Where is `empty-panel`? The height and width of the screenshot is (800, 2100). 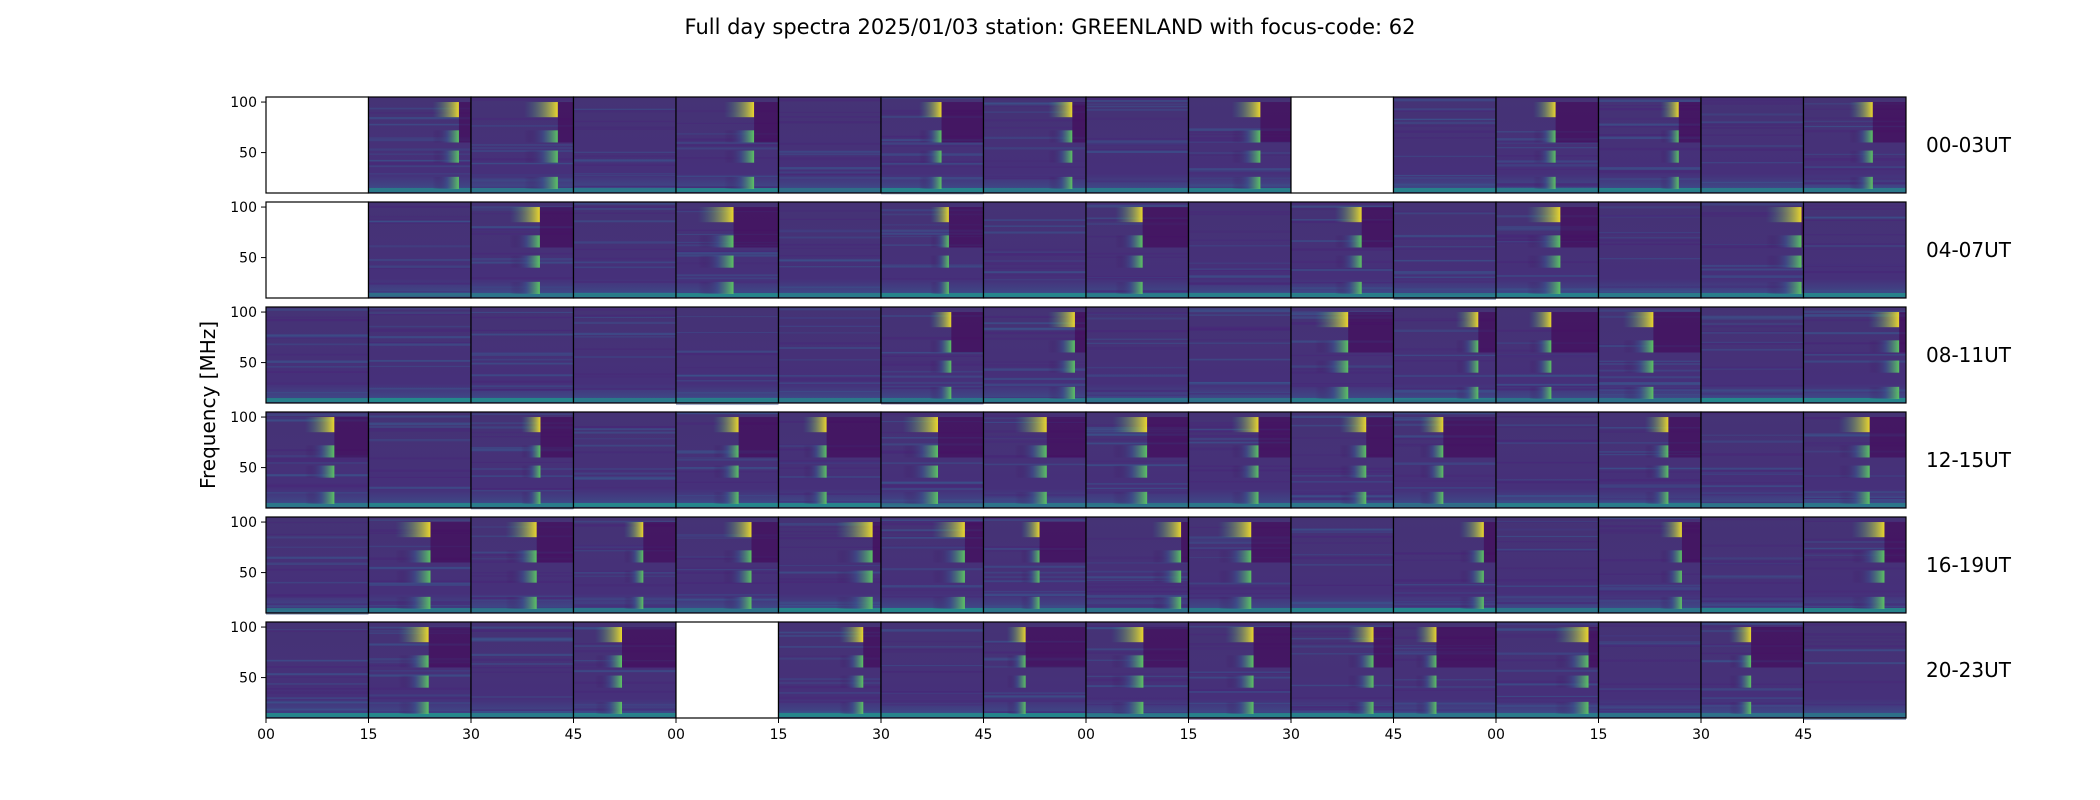 empty-panel is located at coordinates (1342, 145).